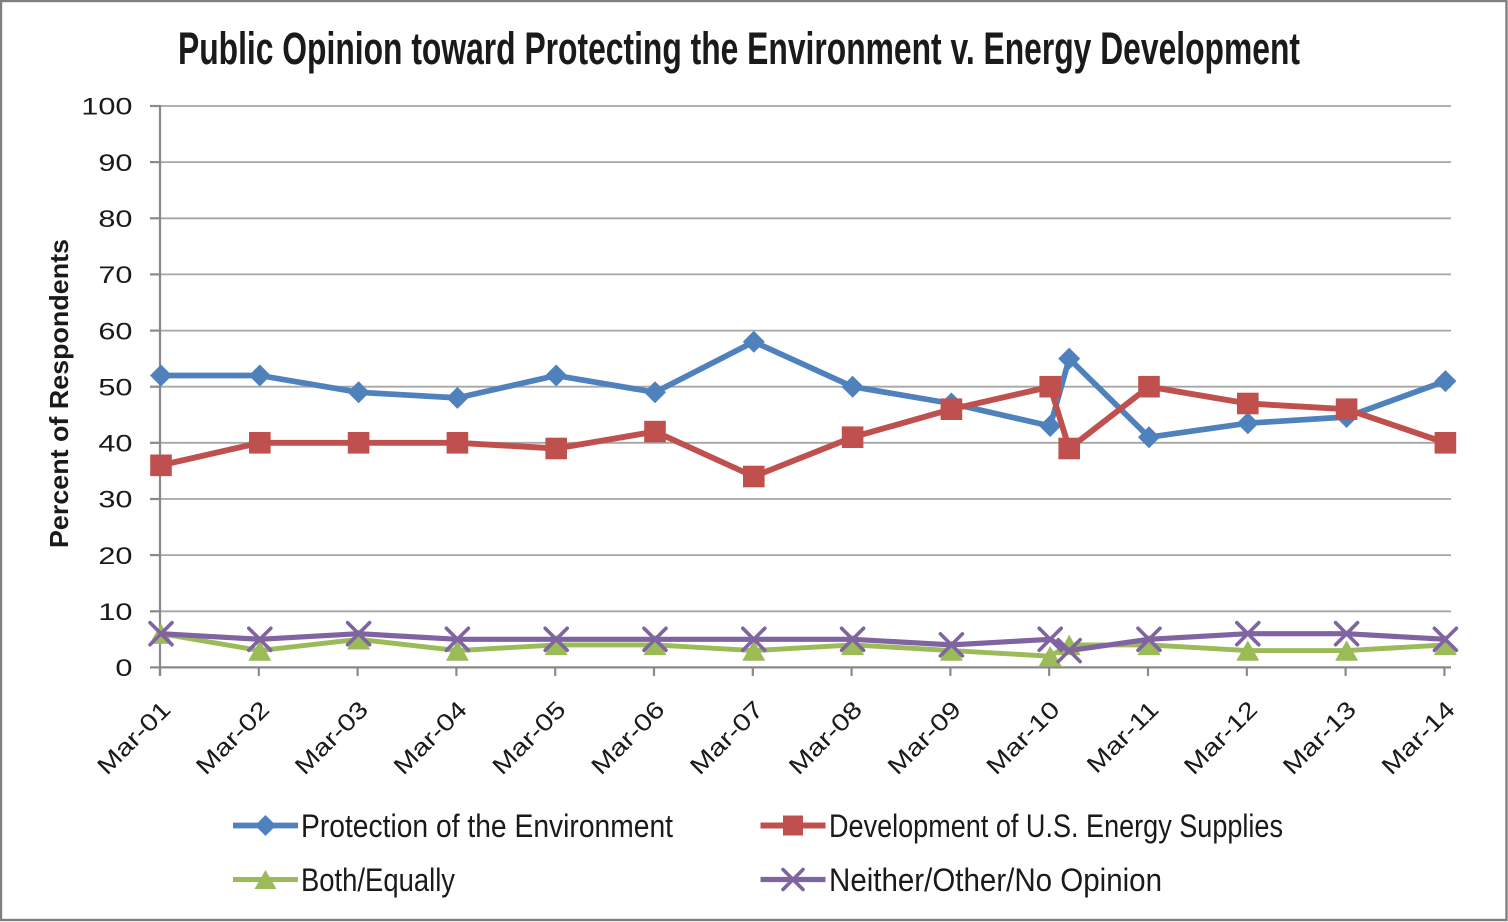 This screenshot has height=922, width=1508. Describe the element at coordinates (115, 331) in the screenshot. I see `svg-text: 60` at that location.